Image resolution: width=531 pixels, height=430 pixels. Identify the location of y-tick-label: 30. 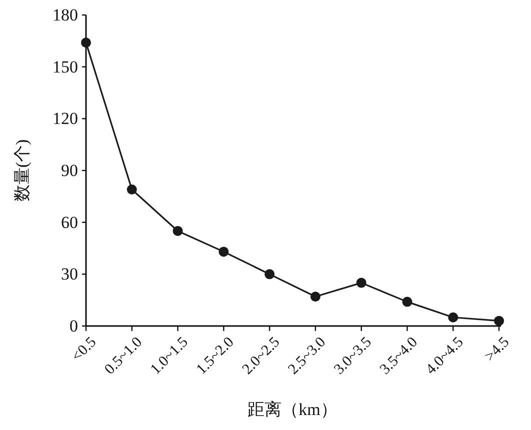
(69, 274).